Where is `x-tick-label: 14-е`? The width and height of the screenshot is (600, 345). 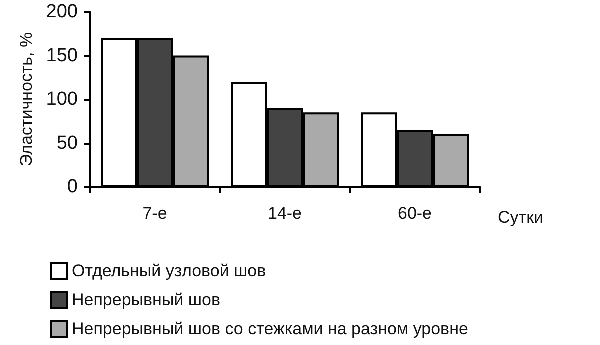
x-tick-label: 14-е is located at coordinates (285, 213).